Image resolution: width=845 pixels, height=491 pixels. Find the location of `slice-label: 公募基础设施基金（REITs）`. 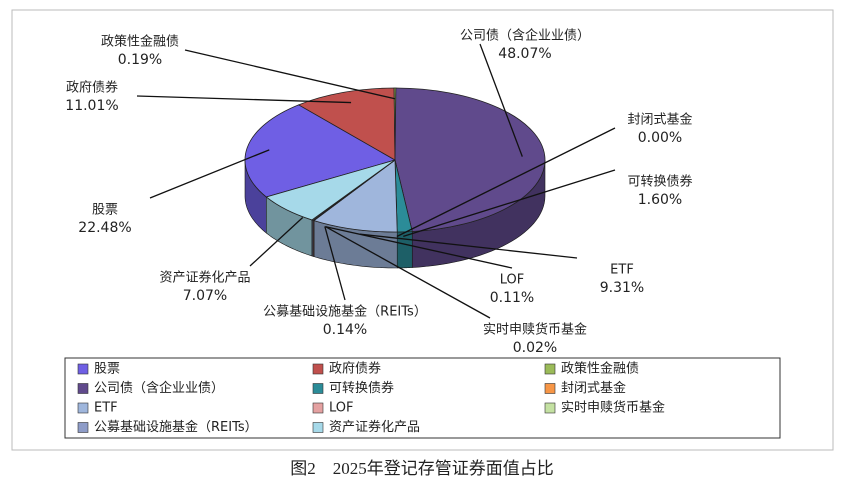

slice-label: 公募基础设施基金（REITs） is located at coordinates (345, 312).